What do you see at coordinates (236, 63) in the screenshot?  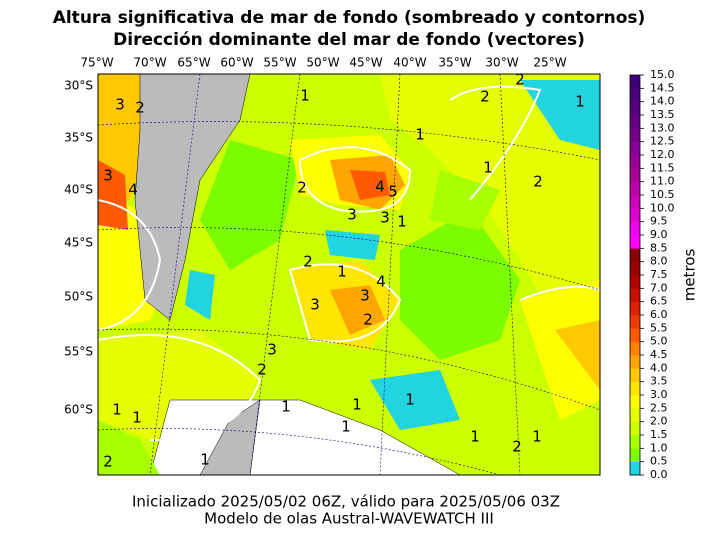 I see `lon-label: 60°W` at bounding box center [236, 63].